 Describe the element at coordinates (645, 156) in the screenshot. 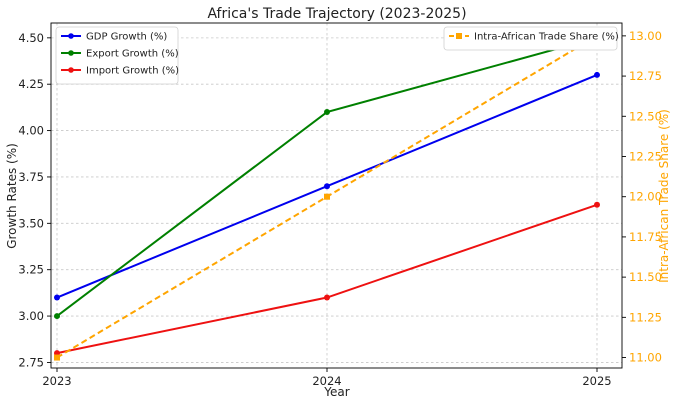

I see `tick-label-right: 12.25` at that location.